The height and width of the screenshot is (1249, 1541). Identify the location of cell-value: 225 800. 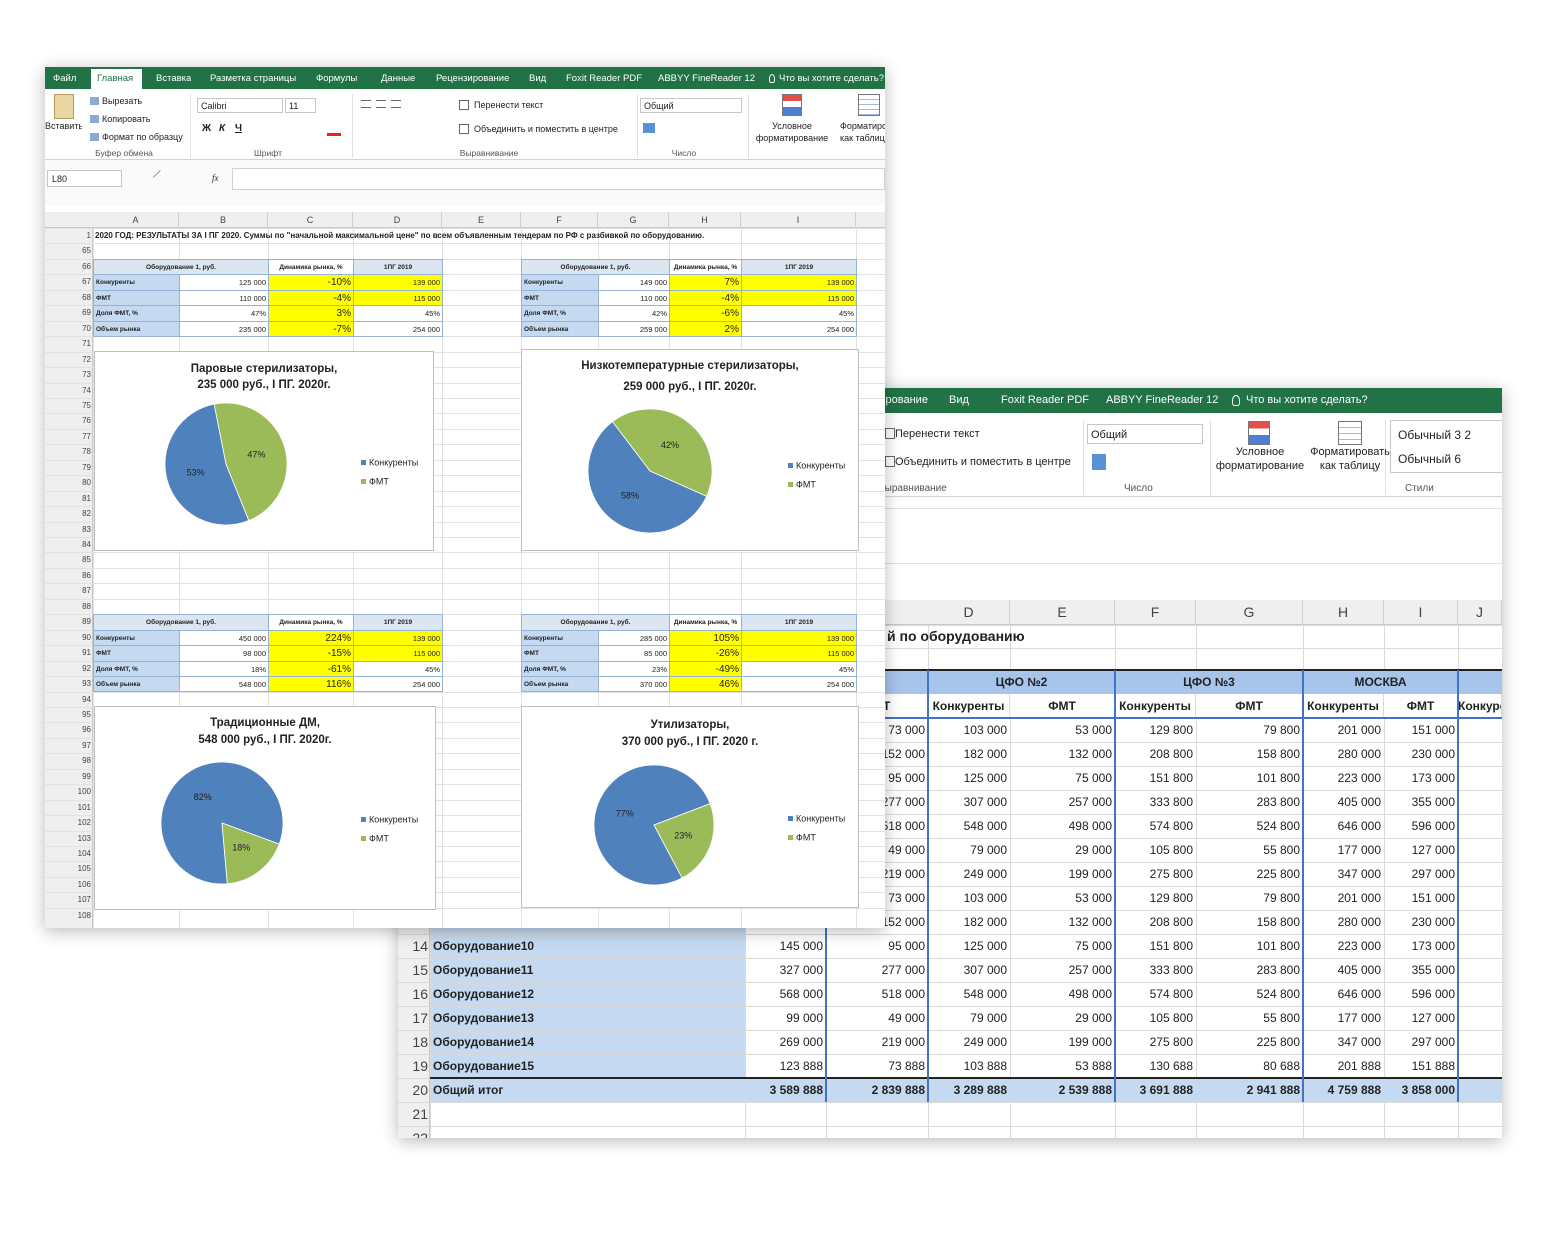
(1278, 874).